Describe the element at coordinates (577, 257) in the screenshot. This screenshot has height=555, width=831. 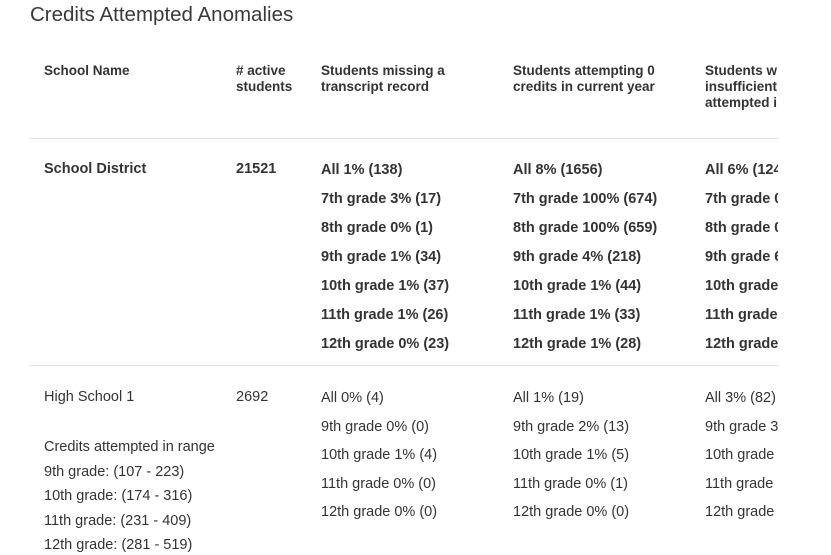
I see `list-item: 9th grade 4% (218)` at that location.